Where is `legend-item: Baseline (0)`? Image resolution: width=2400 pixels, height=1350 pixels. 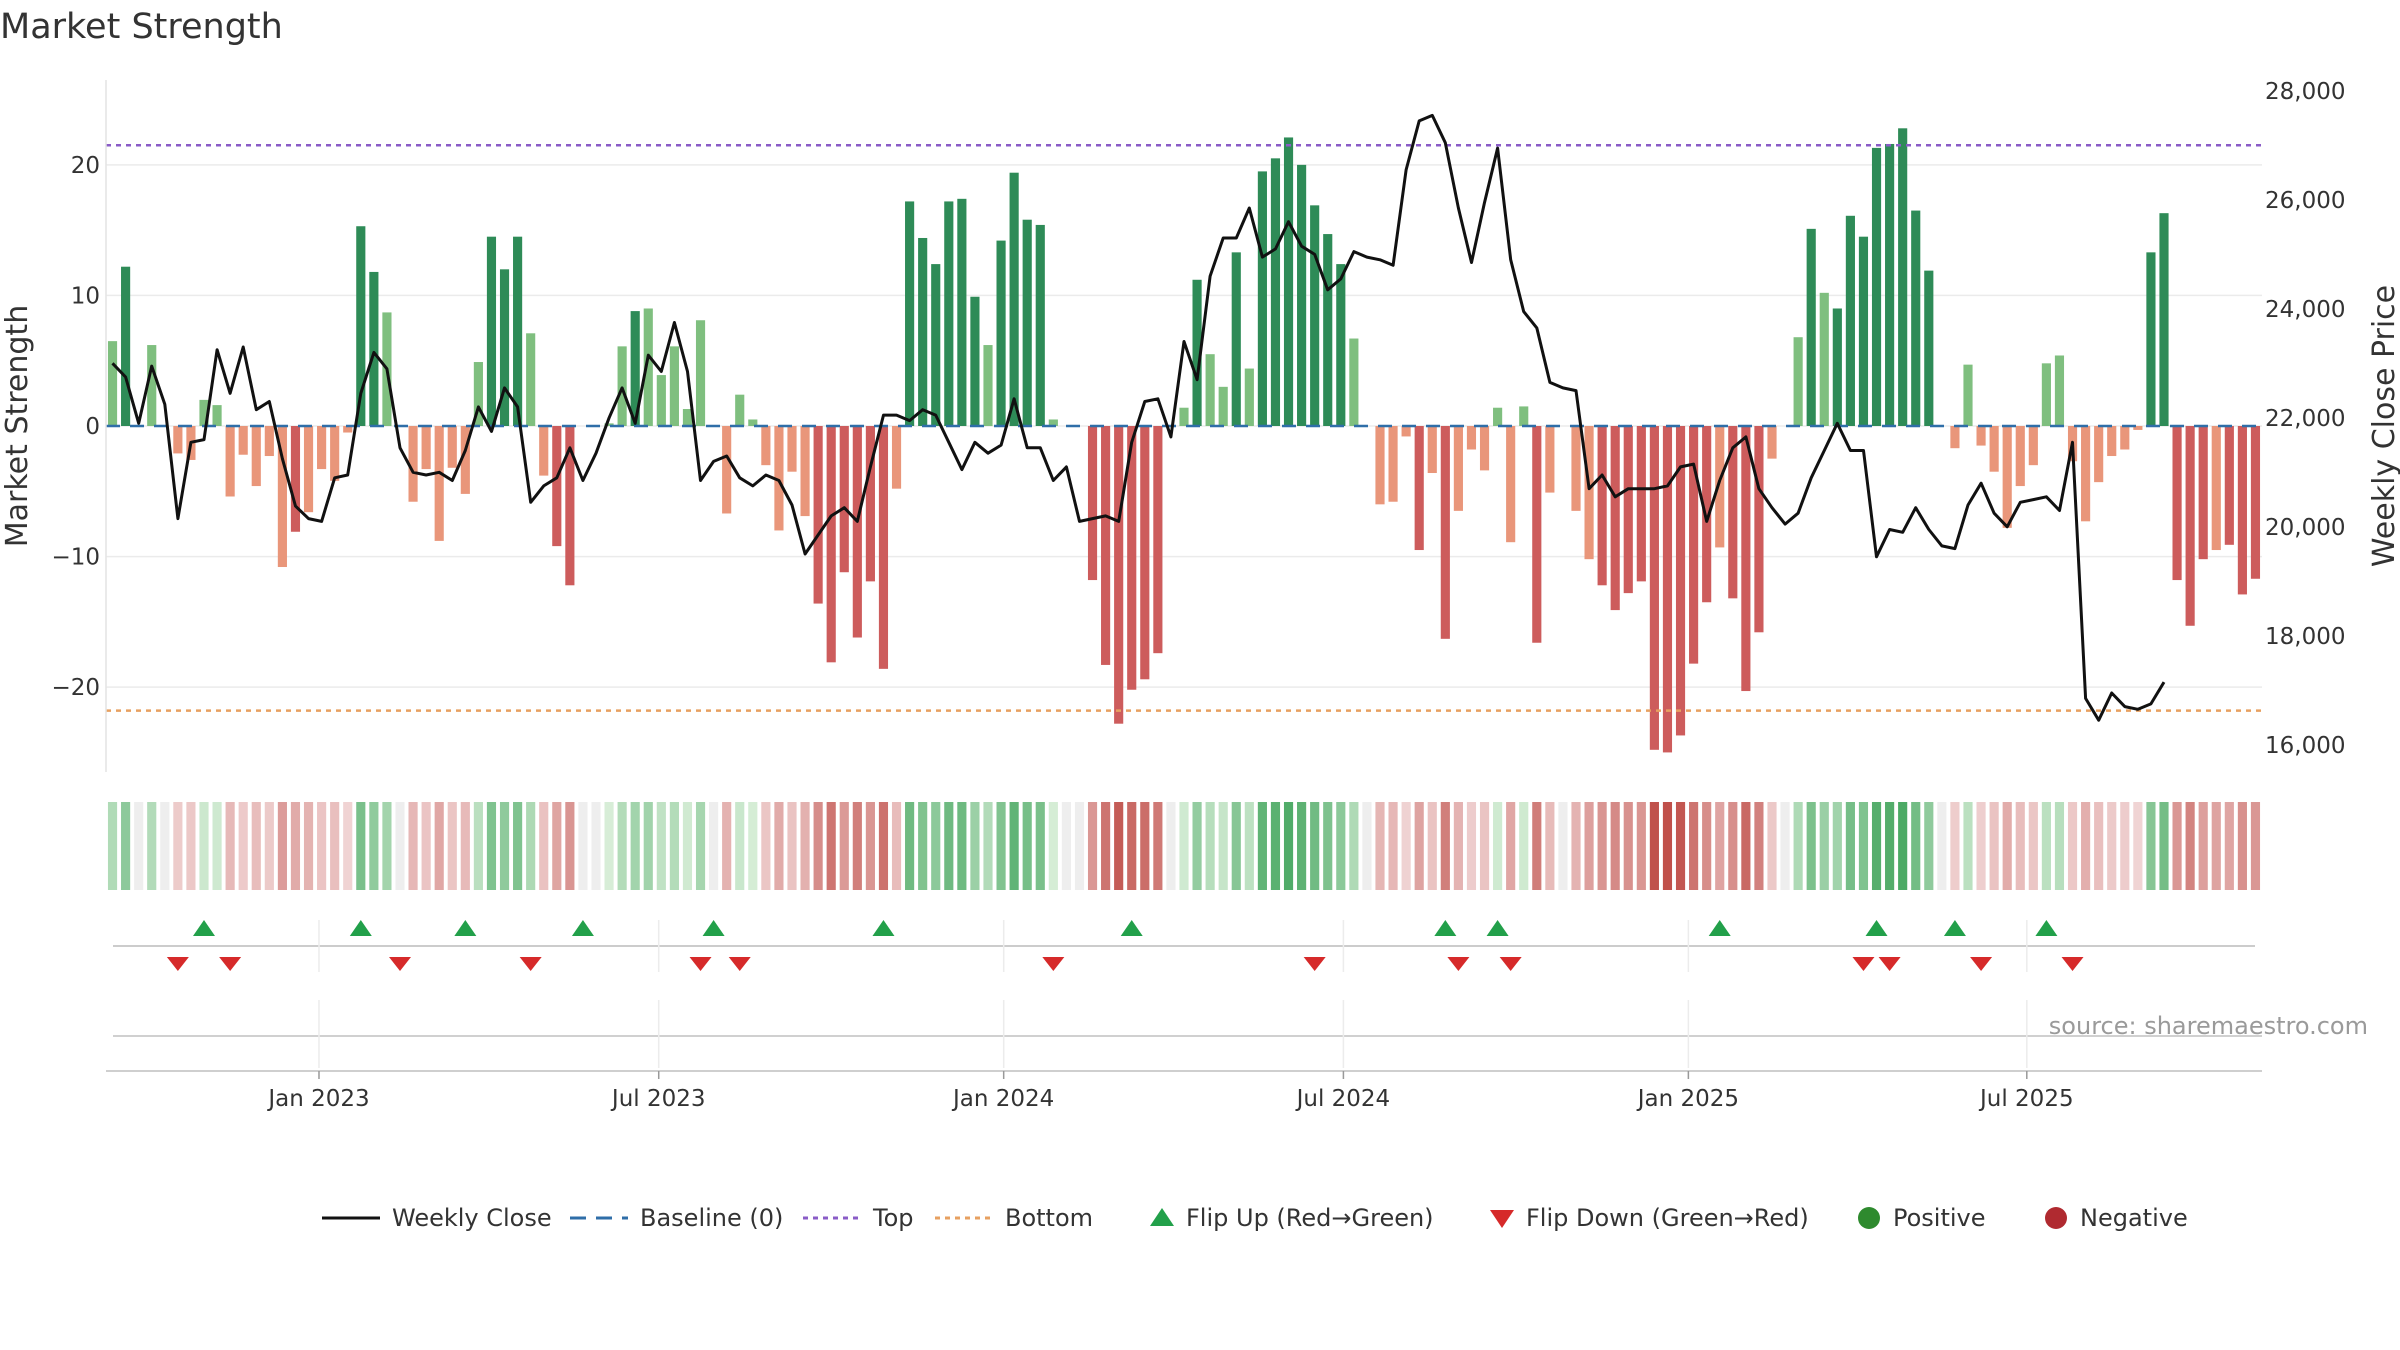 legend-item: Baseline (0) is located at coordinates (676, 1218).